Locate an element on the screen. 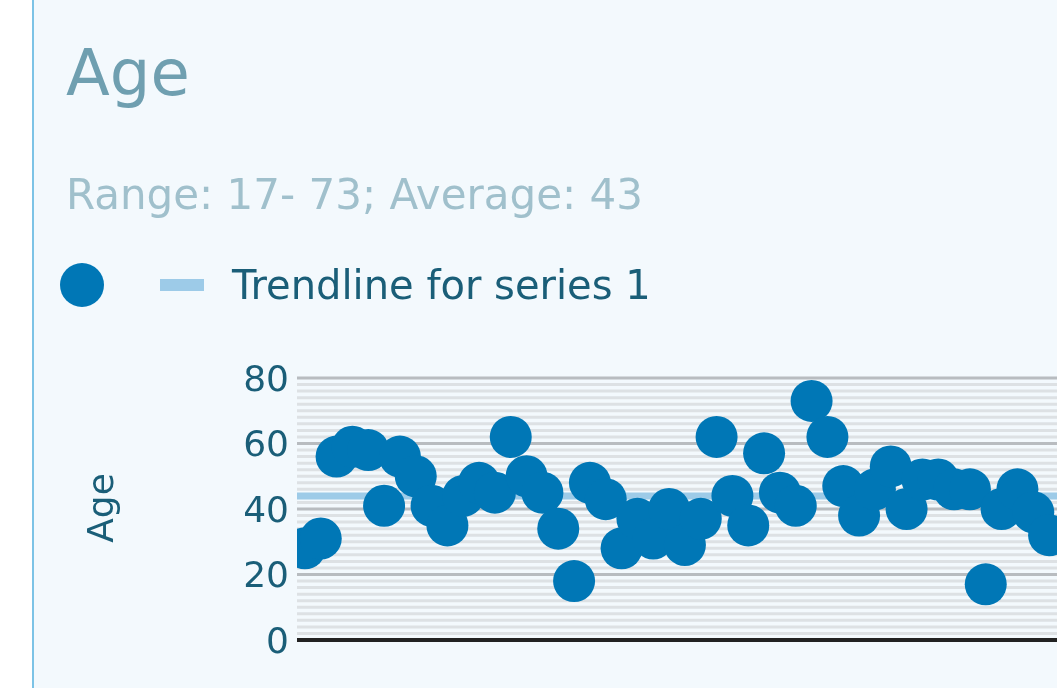  y-axis-title: Age is located at coordinates (100, 508).